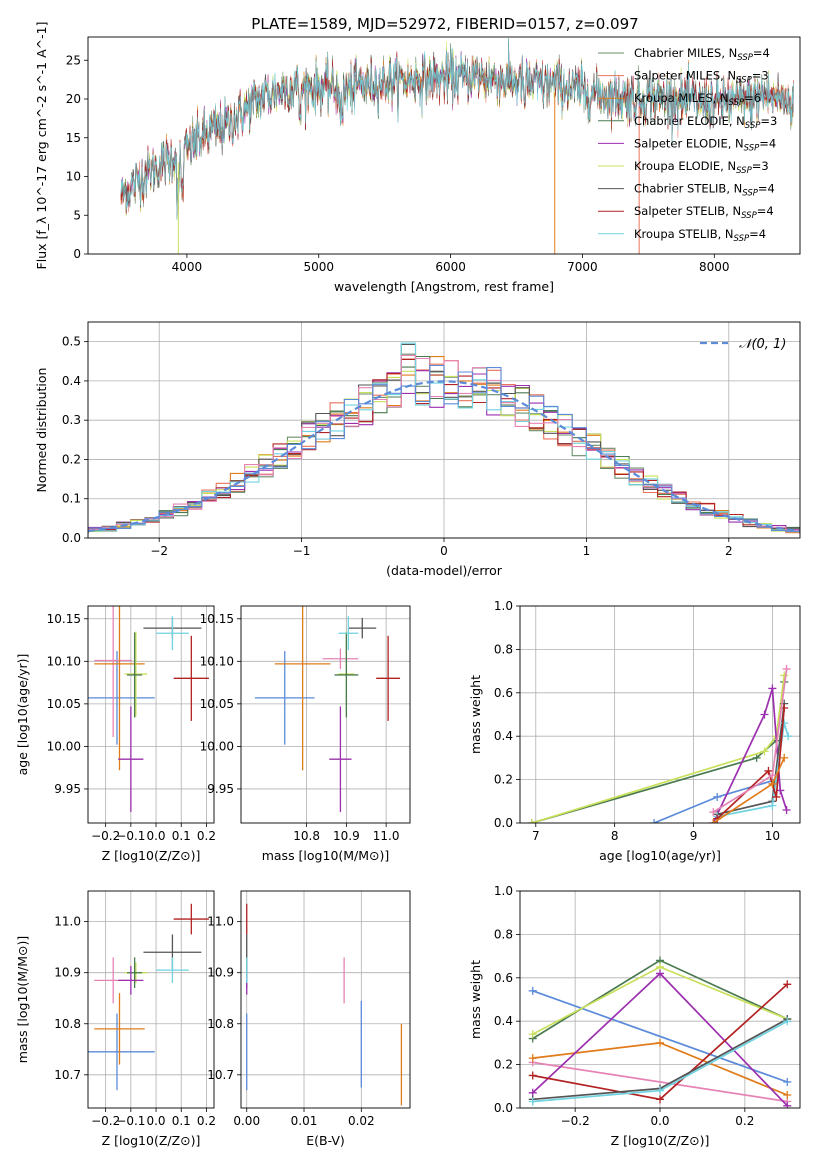  What do you see at coordinates (444, 438) in the screenshot?
I see `residual-histograms` at bounding box center [444, 438].